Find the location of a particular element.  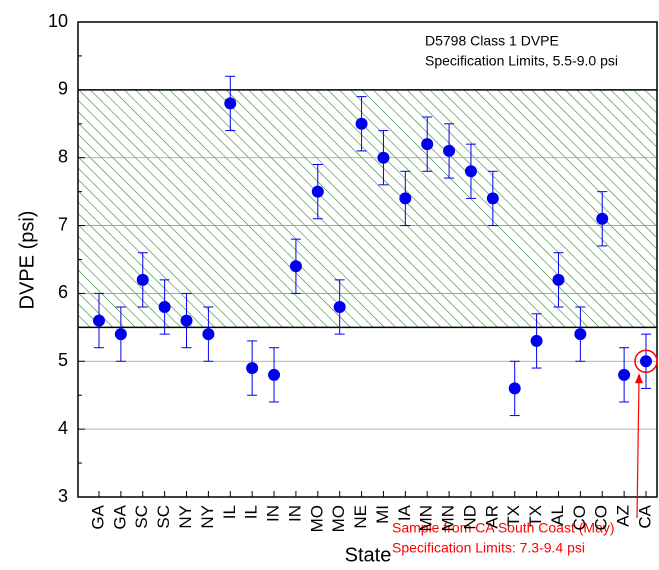

x-tick-label: AR is located at coordinates (491, 517).